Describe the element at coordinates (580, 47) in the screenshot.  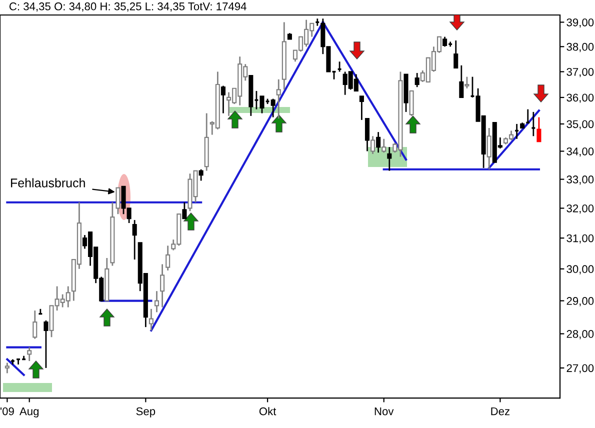
I see `y-tick-label: 38,00` at that location.